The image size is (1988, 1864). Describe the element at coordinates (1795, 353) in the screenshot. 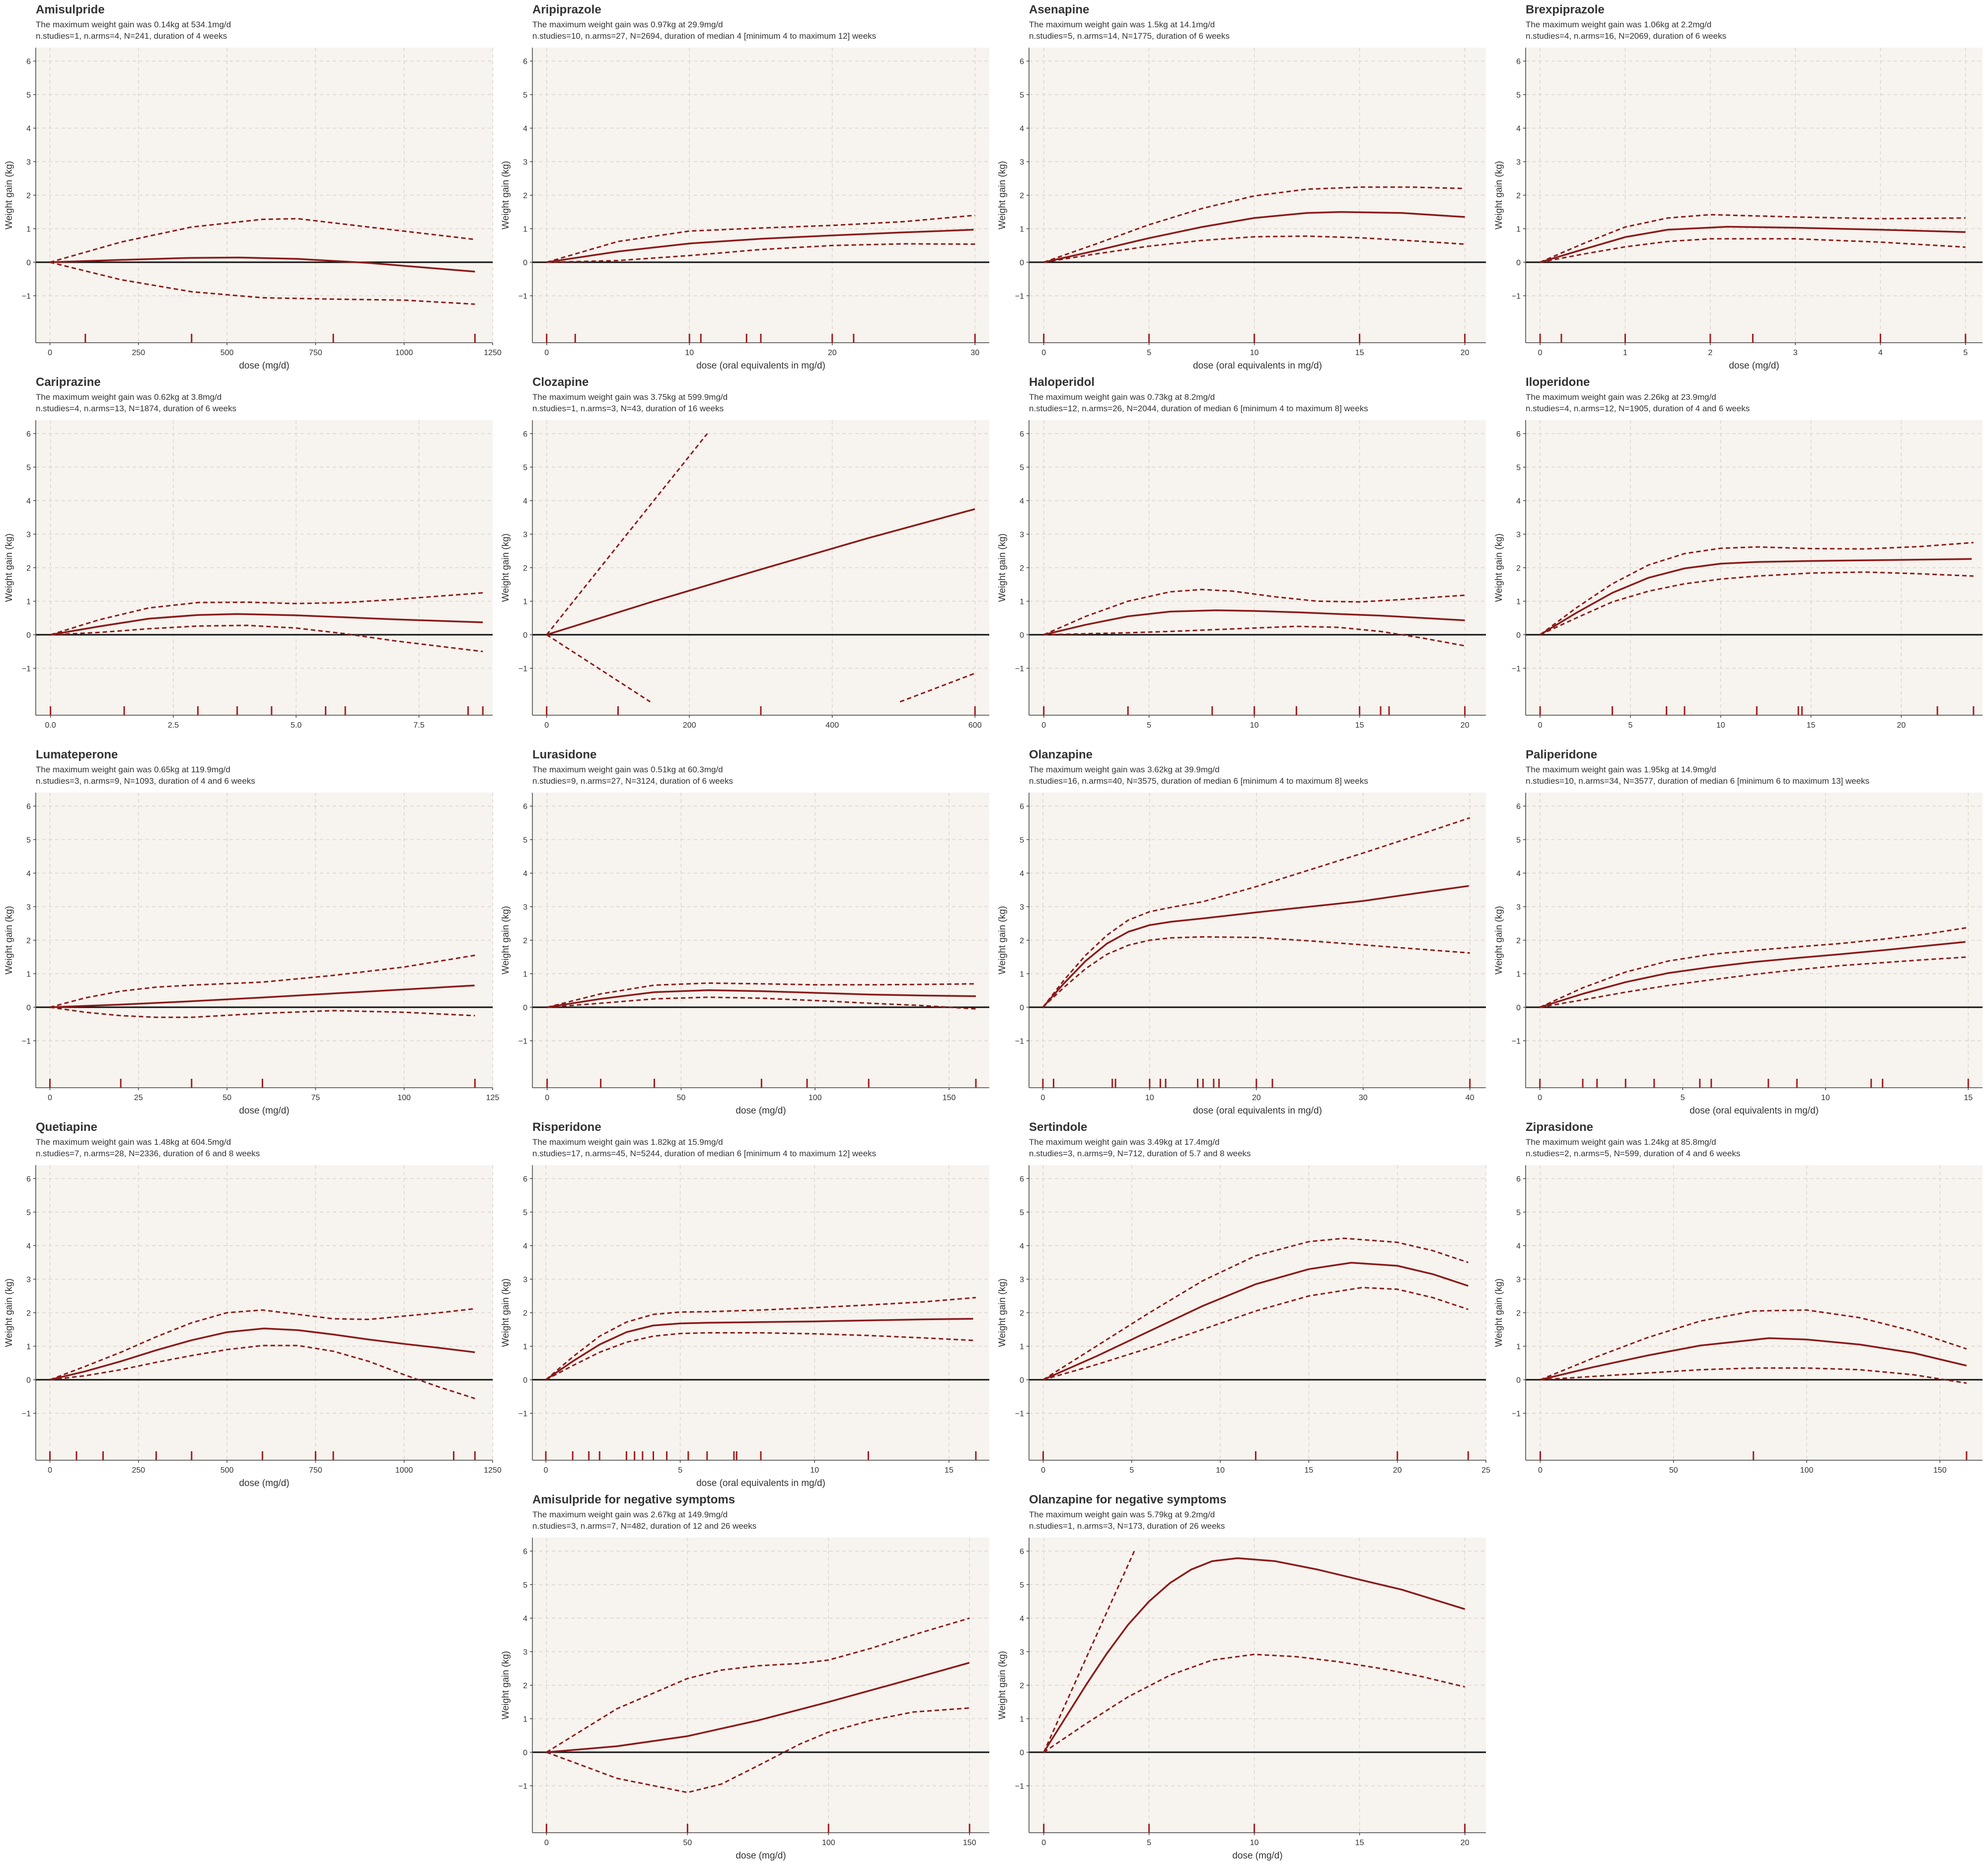

I see `x-tick-label: 3` at that location.